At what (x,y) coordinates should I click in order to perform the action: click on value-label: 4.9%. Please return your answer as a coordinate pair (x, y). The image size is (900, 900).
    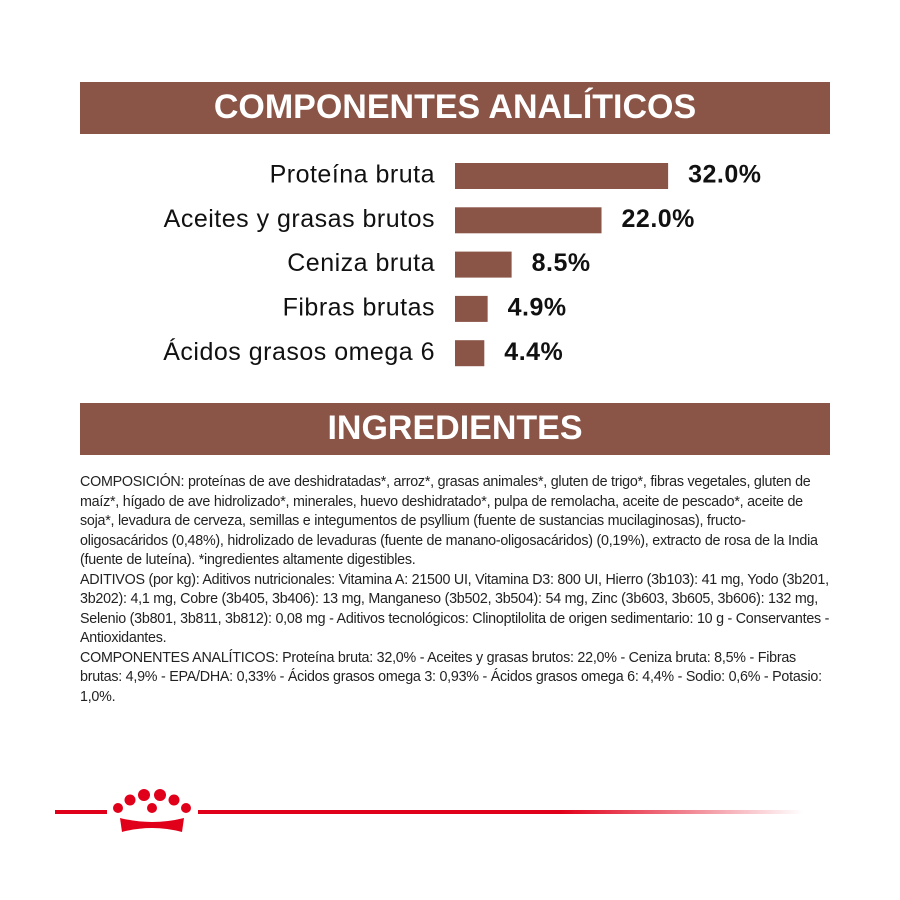
    Looking at the image, I should click on (537, 308).